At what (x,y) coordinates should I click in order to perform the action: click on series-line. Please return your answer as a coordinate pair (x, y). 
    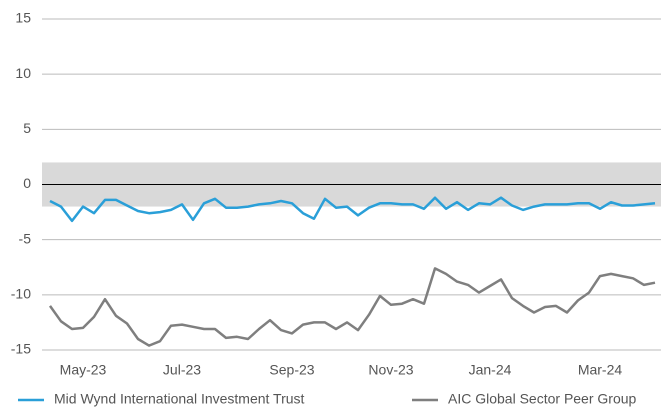
    Looking at the image, I should click on (352, 209).